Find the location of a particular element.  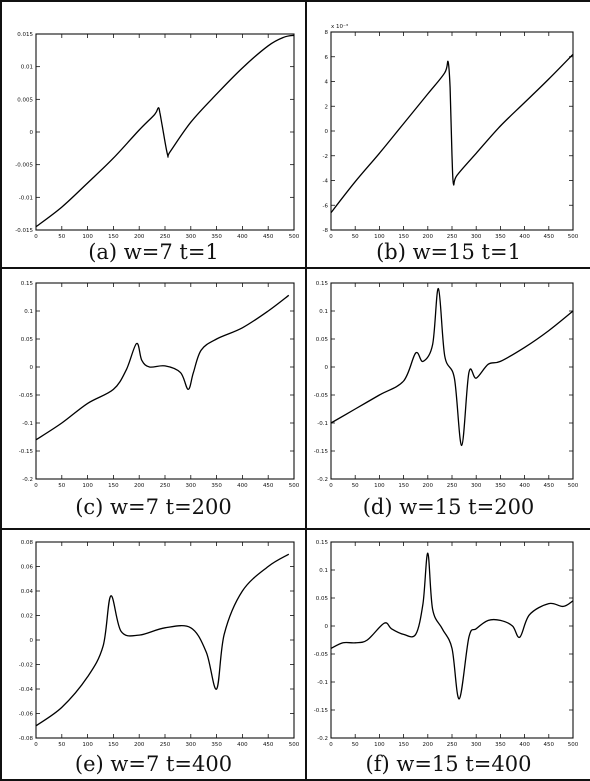

x-tick-label-a-3: 150 is located at coordinates (113, 237).